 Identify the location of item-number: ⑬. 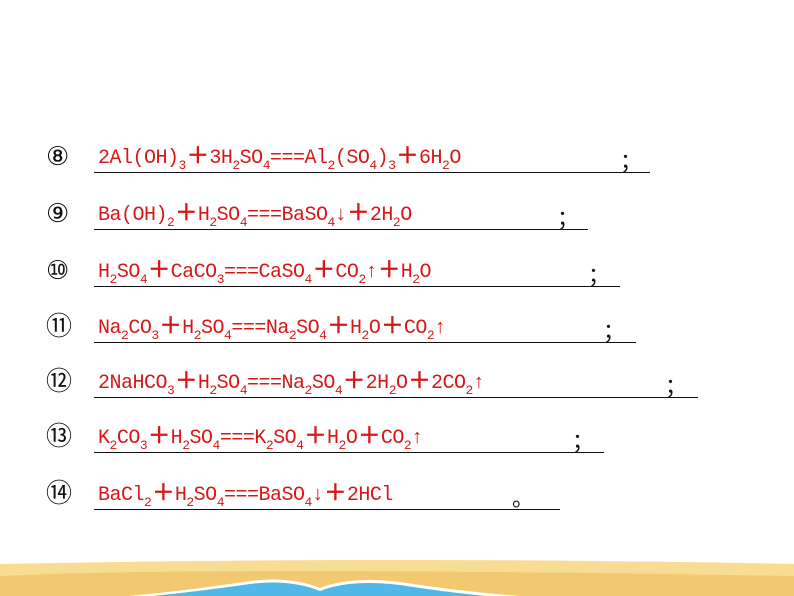
(59, 437).